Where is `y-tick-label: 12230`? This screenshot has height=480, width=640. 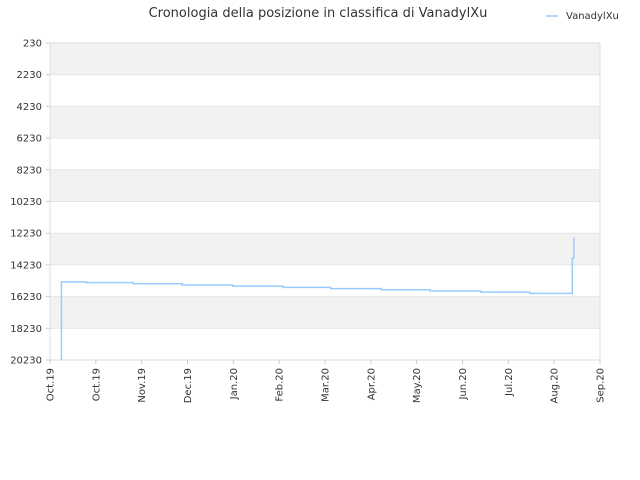
y-tick-label: 12230 is located at coordinates (26, 234).